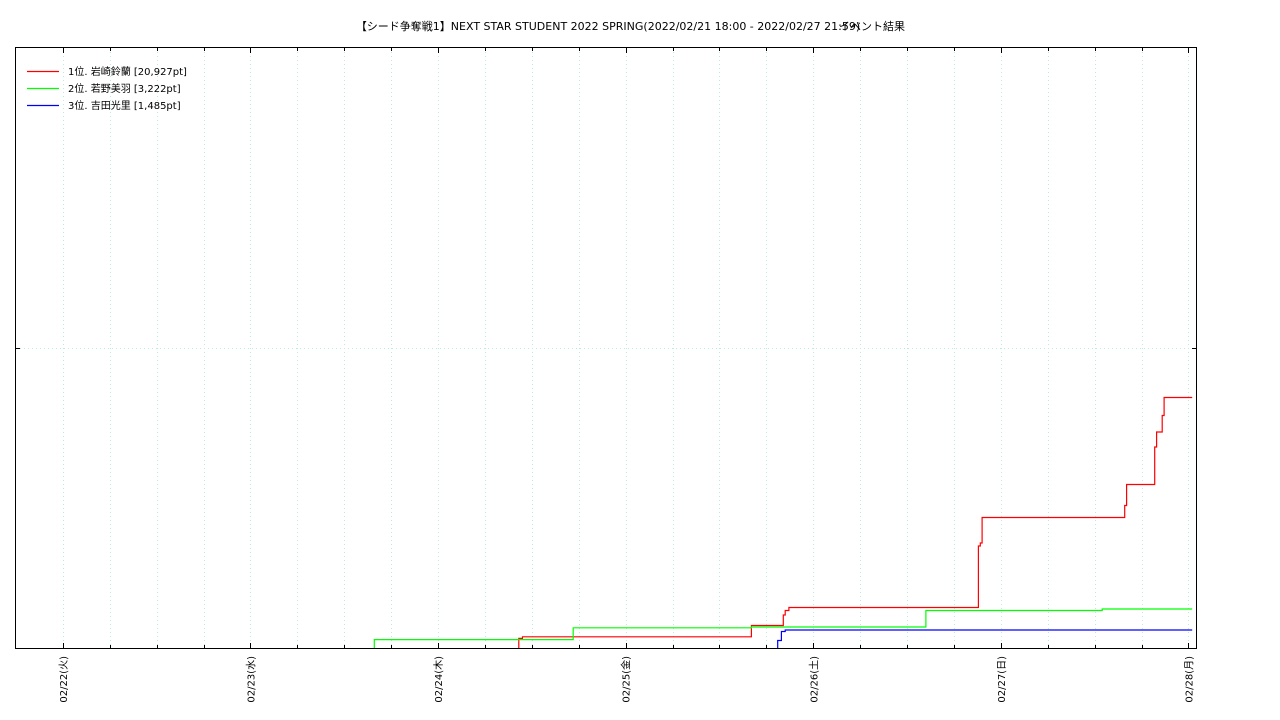 The image size is (1280, 720). Describe the element at coordinates (1002, 679) in the screenshot. I see `x-tick-label: 02/27(日)` at that location.